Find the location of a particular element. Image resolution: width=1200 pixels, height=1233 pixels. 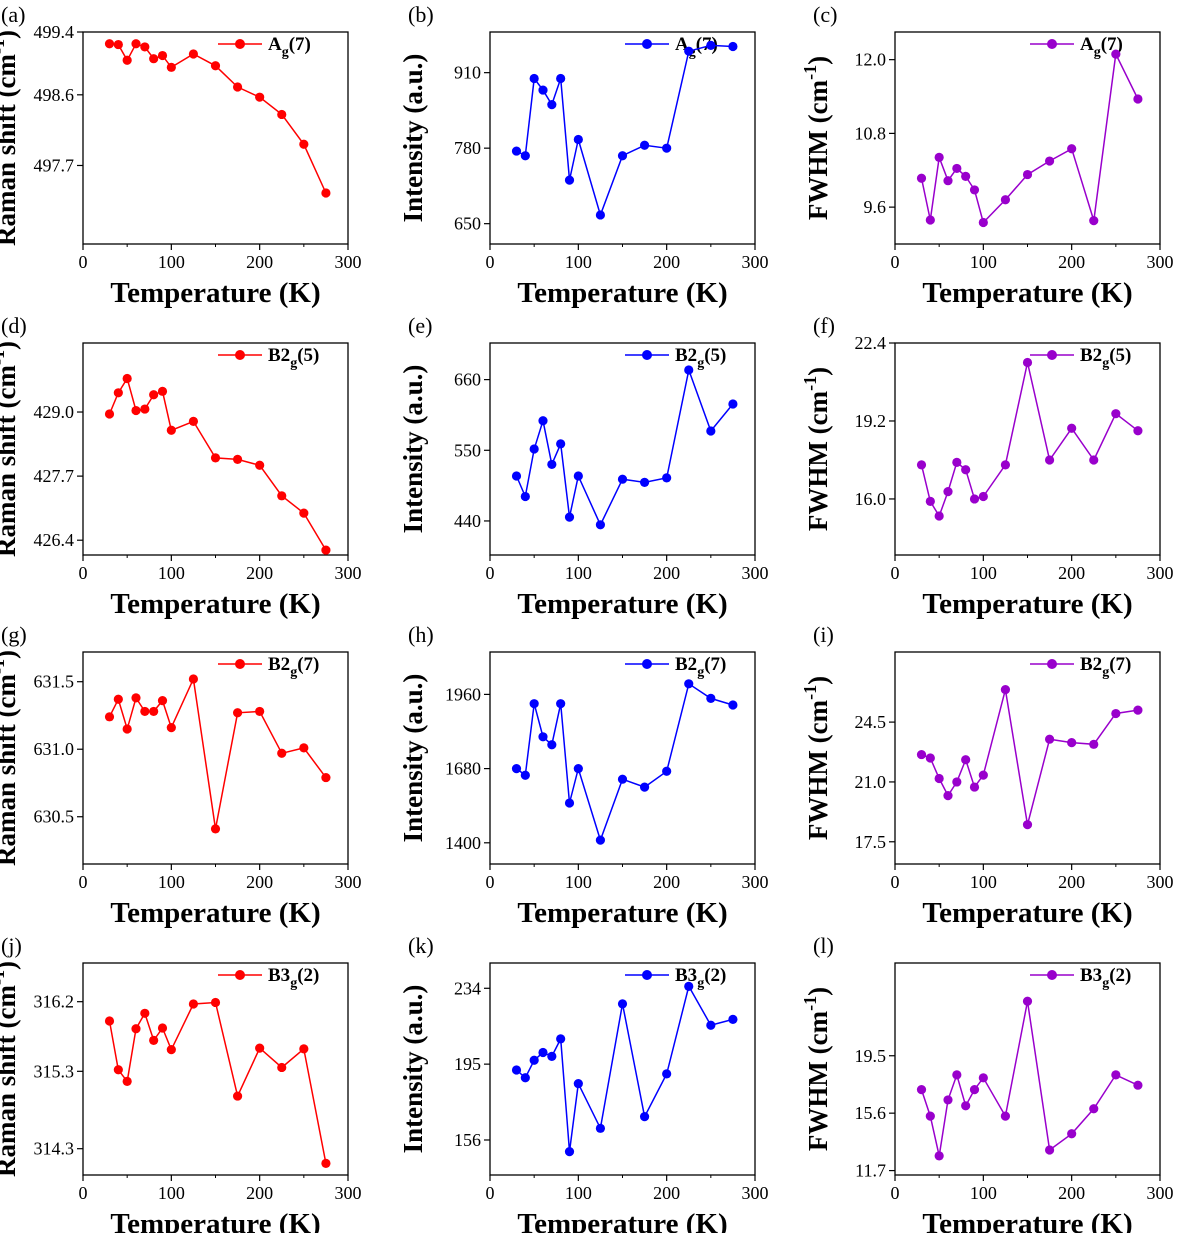

y-tick-label: 1680 is located at coordinates (463, 769).